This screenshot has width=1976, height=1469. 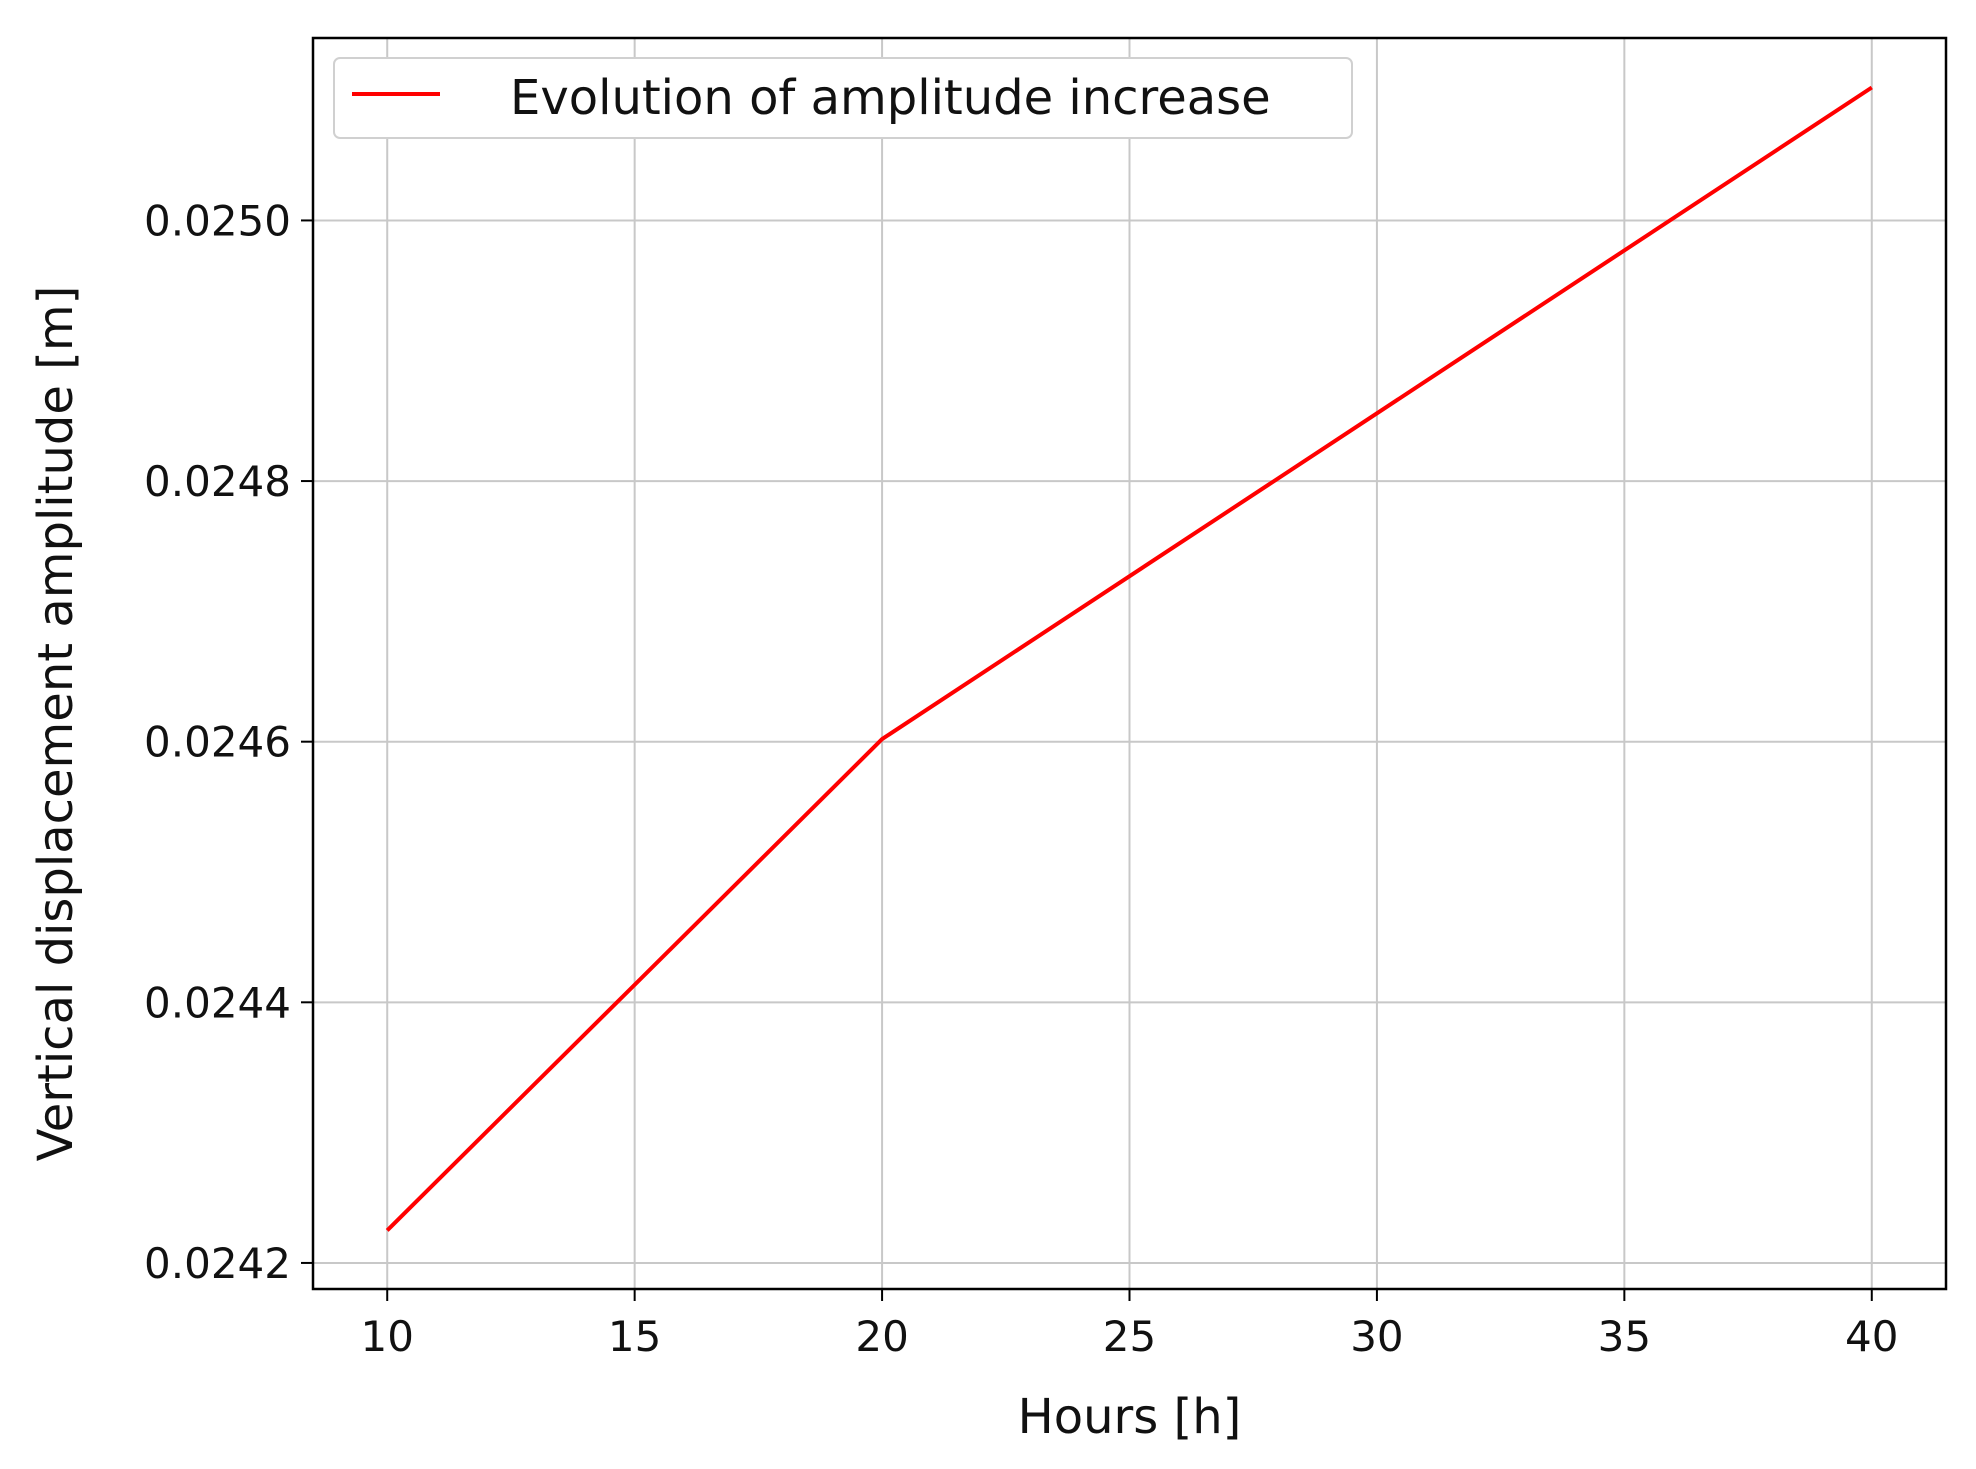 I want to click on y-tick-label: 0.0248, so click(x=217, y=481).